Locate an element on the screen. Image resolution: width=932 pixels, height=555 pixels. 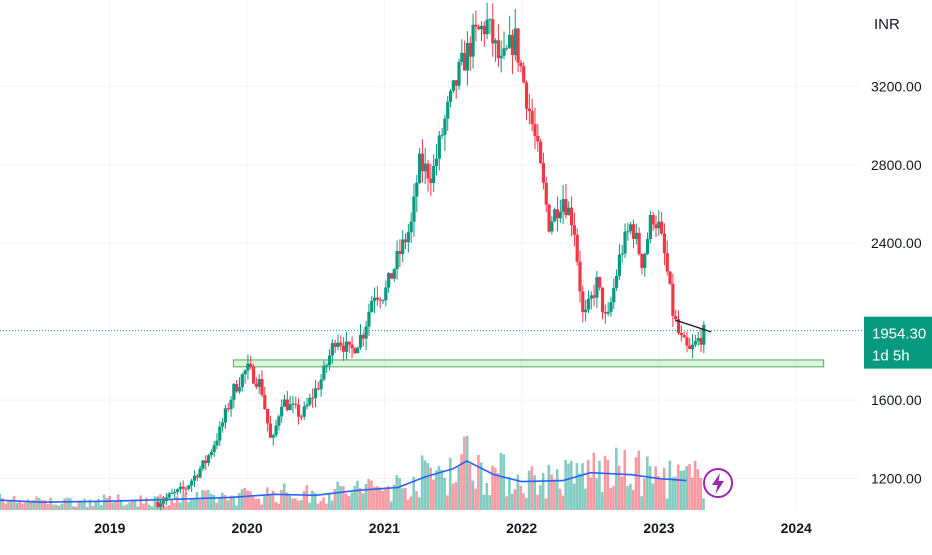
trendline is located at coordinates (693, 326).